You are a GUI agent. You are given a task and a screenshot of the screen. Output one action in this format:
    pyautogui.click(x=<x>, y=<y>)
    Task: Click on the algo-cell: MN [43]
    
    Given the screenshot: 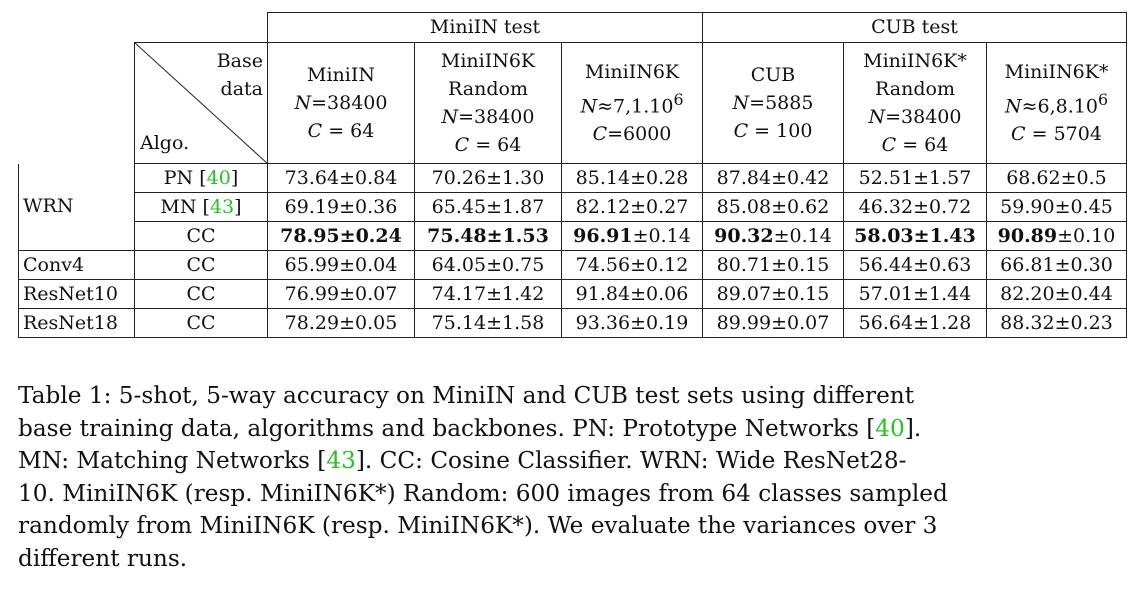 What is the action you would take?
    pyautogui.click(x=201, y=207)
    